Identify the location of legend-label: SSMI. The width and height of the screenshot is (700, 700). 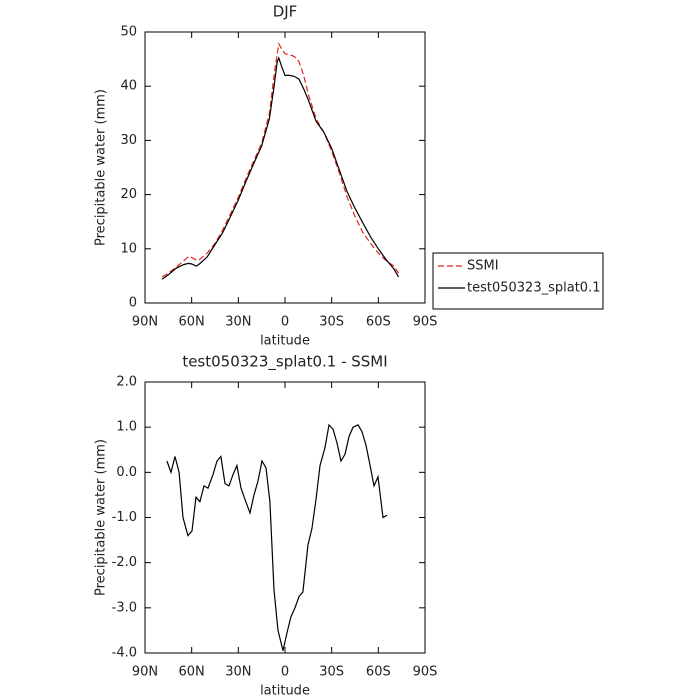
(483, 266).